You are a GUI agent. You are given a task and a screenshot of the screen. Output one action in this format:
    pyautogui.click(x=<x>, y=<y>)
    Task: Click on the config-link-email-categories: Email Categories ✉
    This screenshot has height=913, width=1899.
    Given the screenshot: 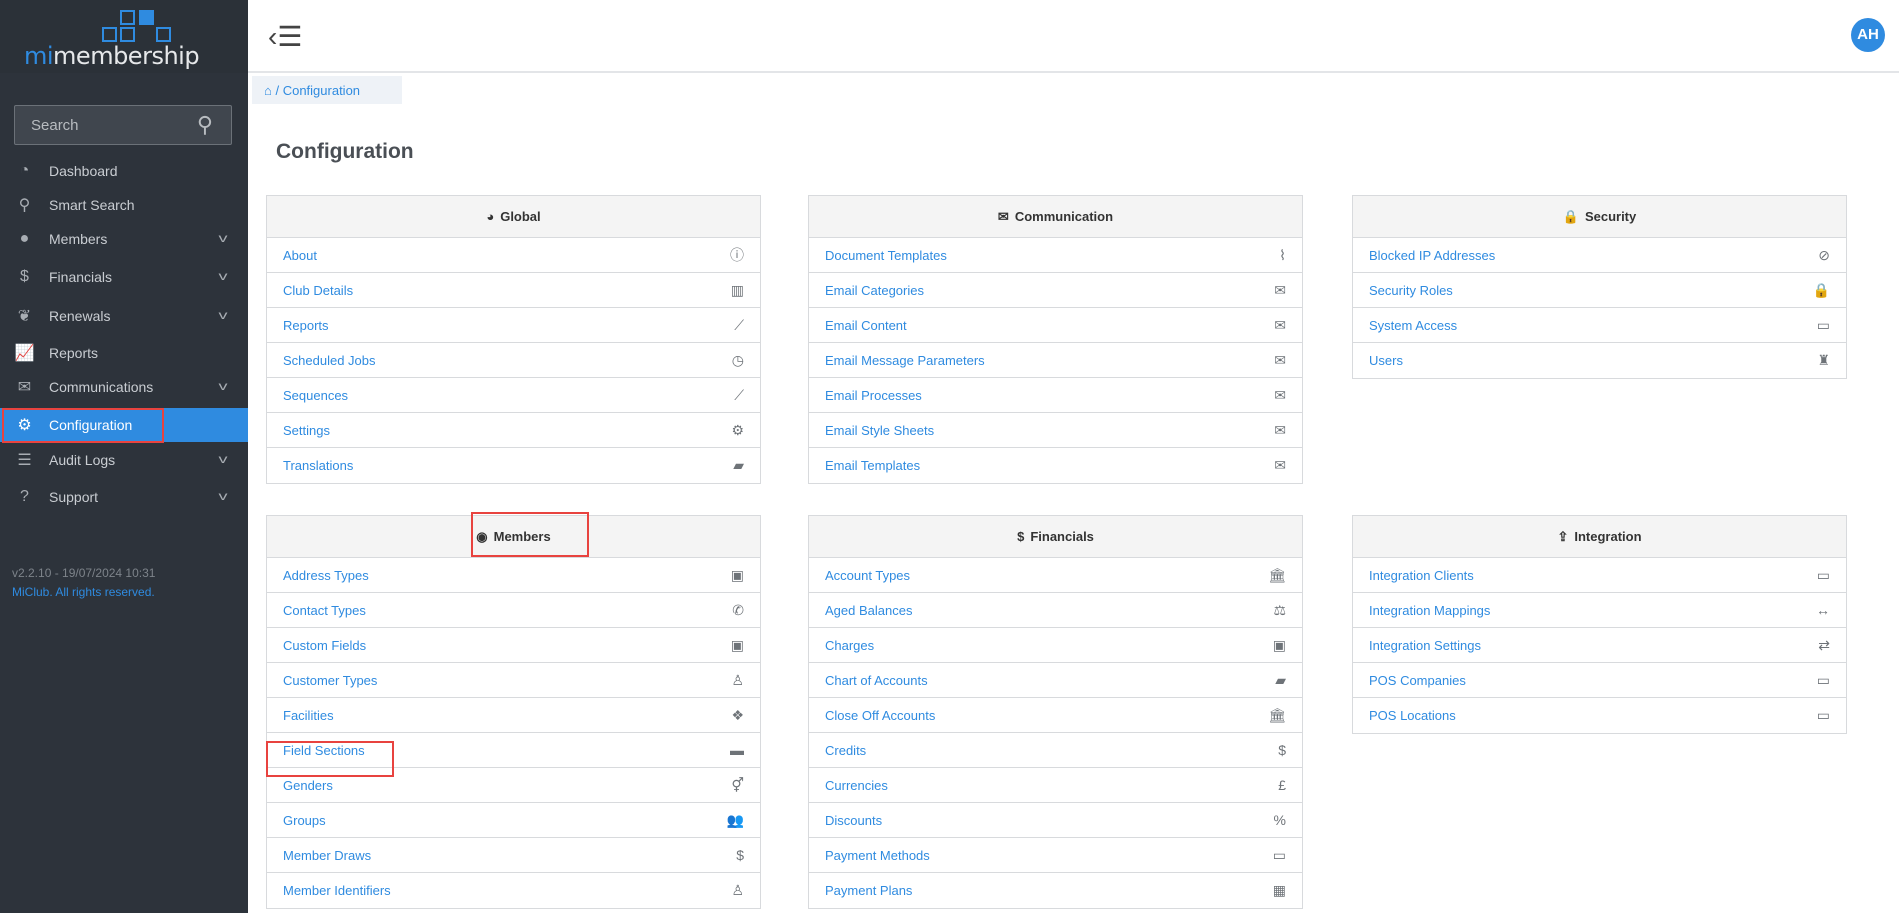 What is the action you would take?
    pyautogui.click(x=1055, y=290)
    